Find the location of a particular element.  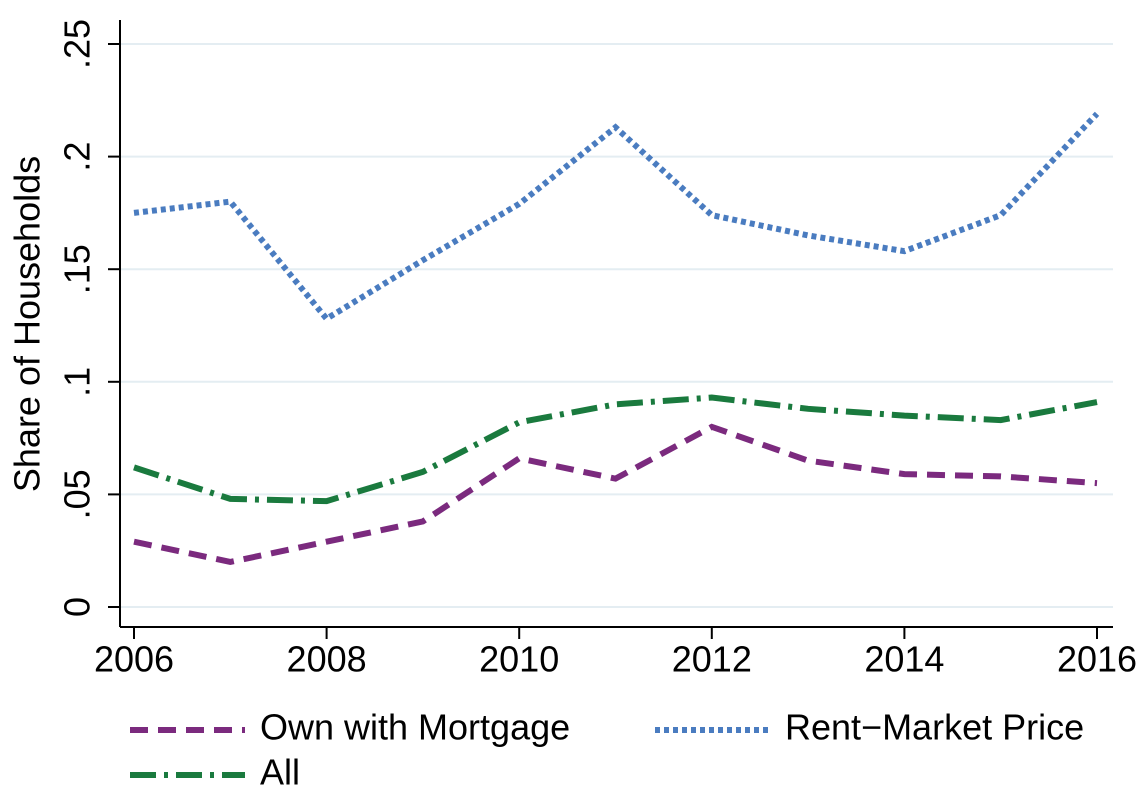

y-tick-label: .15 is located at coordinates (77, 269).